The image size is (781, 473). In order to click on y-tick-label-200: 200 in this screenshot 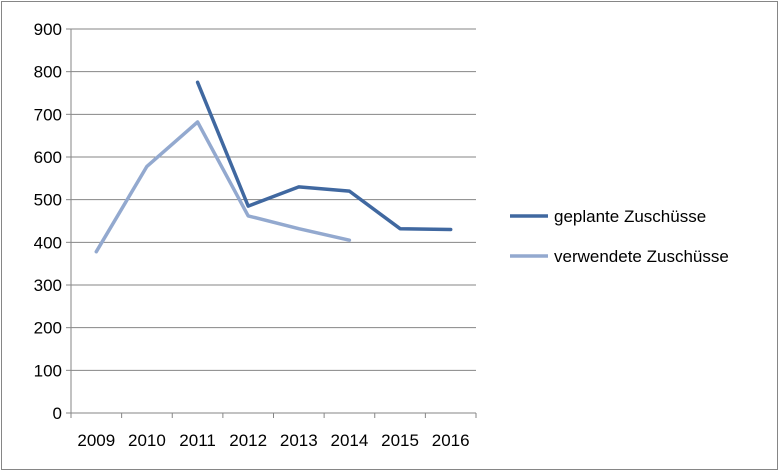, I will do `click(48, 328)`.